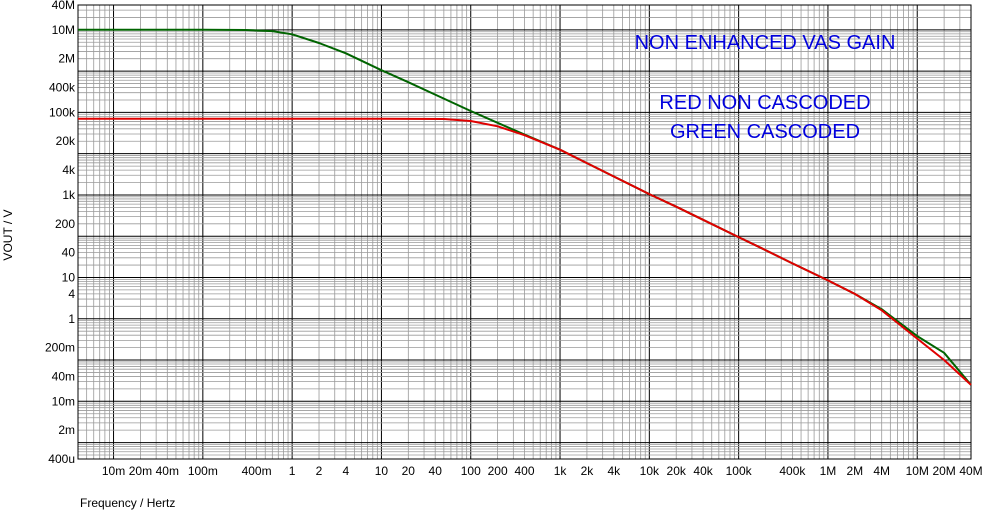 This screenshot has height=510, width=982. I want to click on y-tick-label: 400k, so click(62, 88).